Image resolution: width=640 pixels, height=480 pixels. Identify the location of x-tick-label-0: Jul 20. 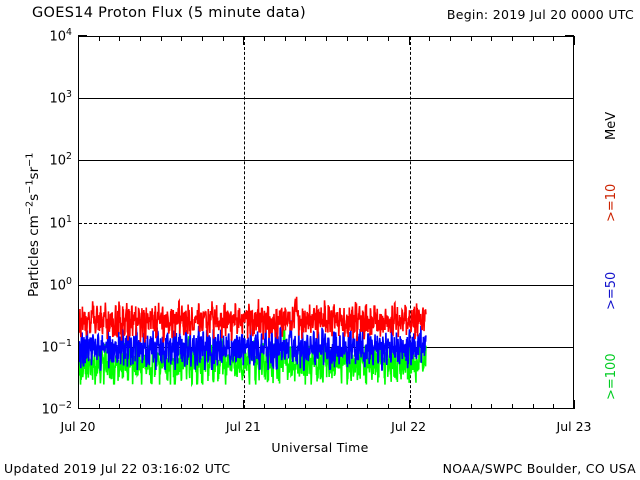
(78, 426).